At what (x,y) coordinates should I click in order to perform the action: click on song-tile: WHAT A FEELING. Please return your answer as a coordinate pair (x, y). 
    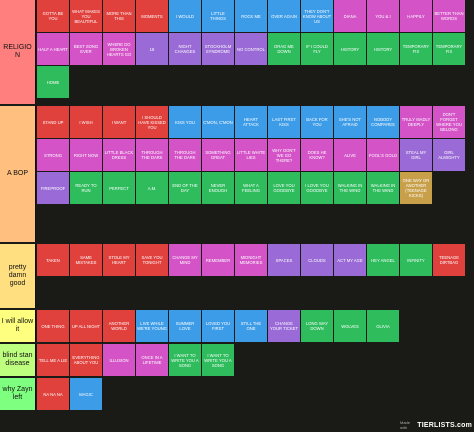
    Looking at the image, I should click on (251, 188).